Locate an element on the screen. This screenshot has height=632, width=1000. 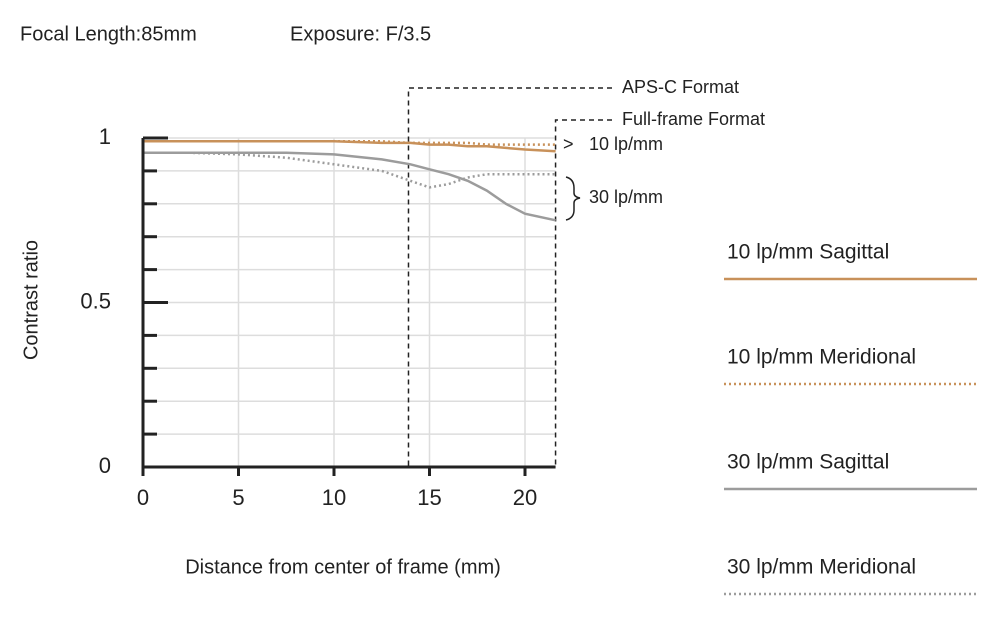
x-tick-label: 15 is located at coordinates (429, 497).